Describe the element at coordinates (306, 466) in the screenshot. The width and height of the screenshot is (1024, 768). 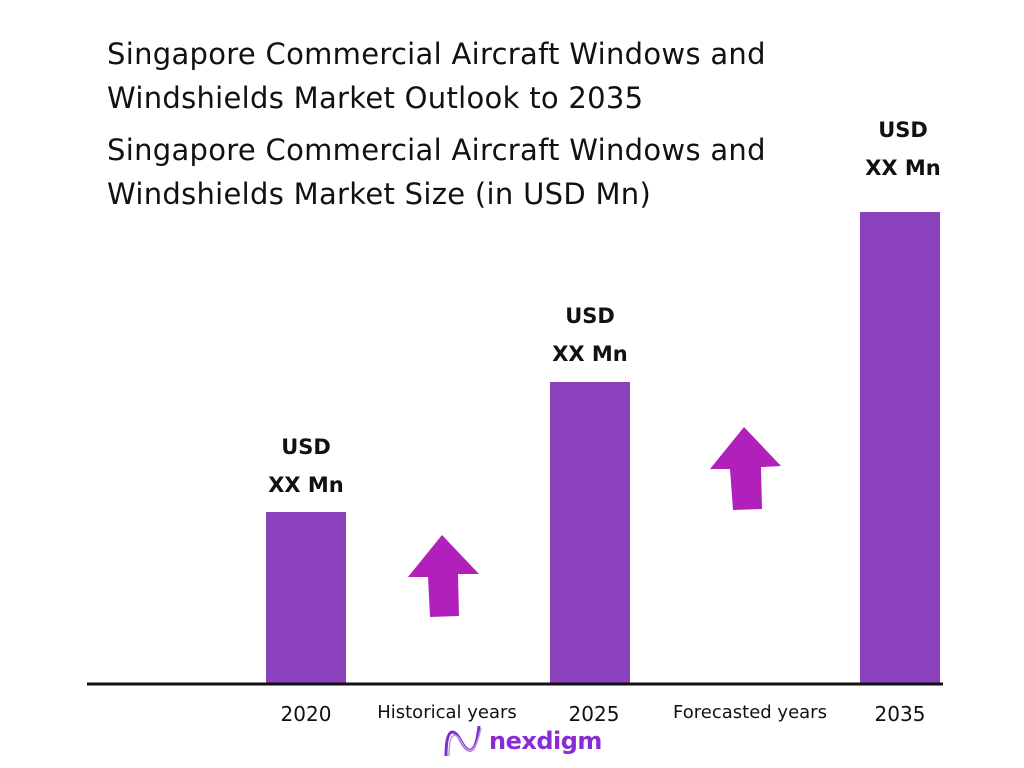
I see `data-label-2020: USD XX Mn` at that location.